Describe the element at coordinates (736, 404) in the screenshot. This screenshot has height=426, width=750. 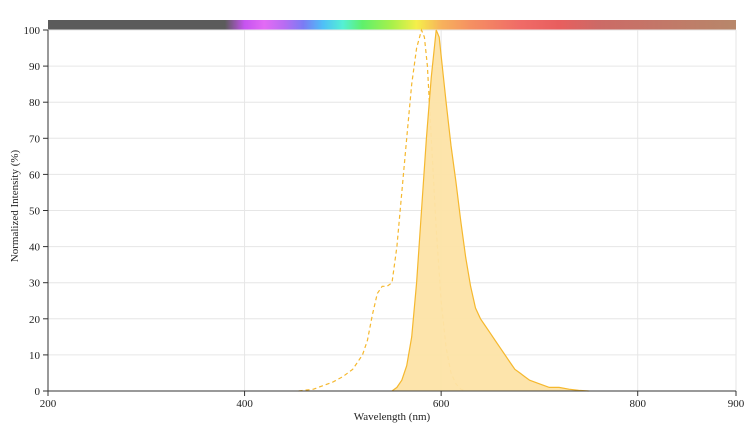
I see `x-tick-label: 900` at that location.